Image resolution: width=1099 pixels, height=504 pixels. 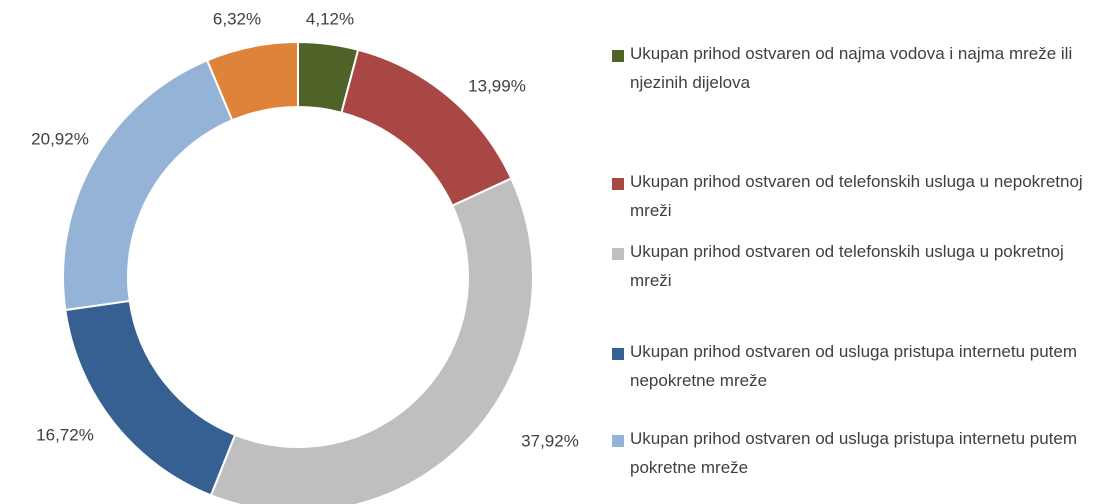 I want to click on data-label: 13,99%, so click(x=497, y=85).